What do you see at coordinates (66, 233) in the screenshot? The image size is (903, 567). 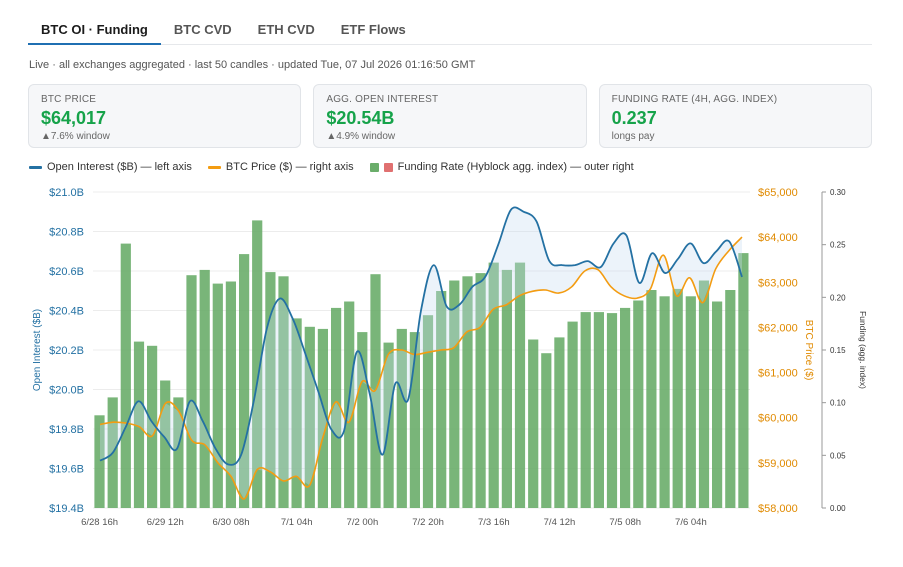 I see `y-left-tick-label: $20.8B` at bounding box center [66, 233].